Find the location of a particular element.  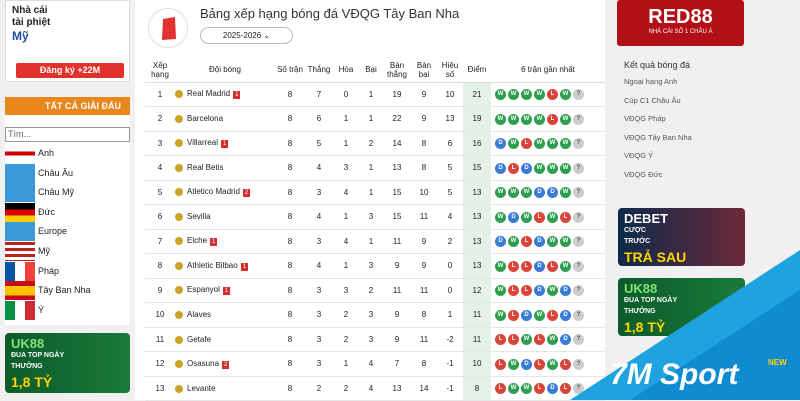

ad-banner: UK88 ĐUA TOP NGÀY THƯỞNG 1,8 TỶ is located at coordinates (67, 363).